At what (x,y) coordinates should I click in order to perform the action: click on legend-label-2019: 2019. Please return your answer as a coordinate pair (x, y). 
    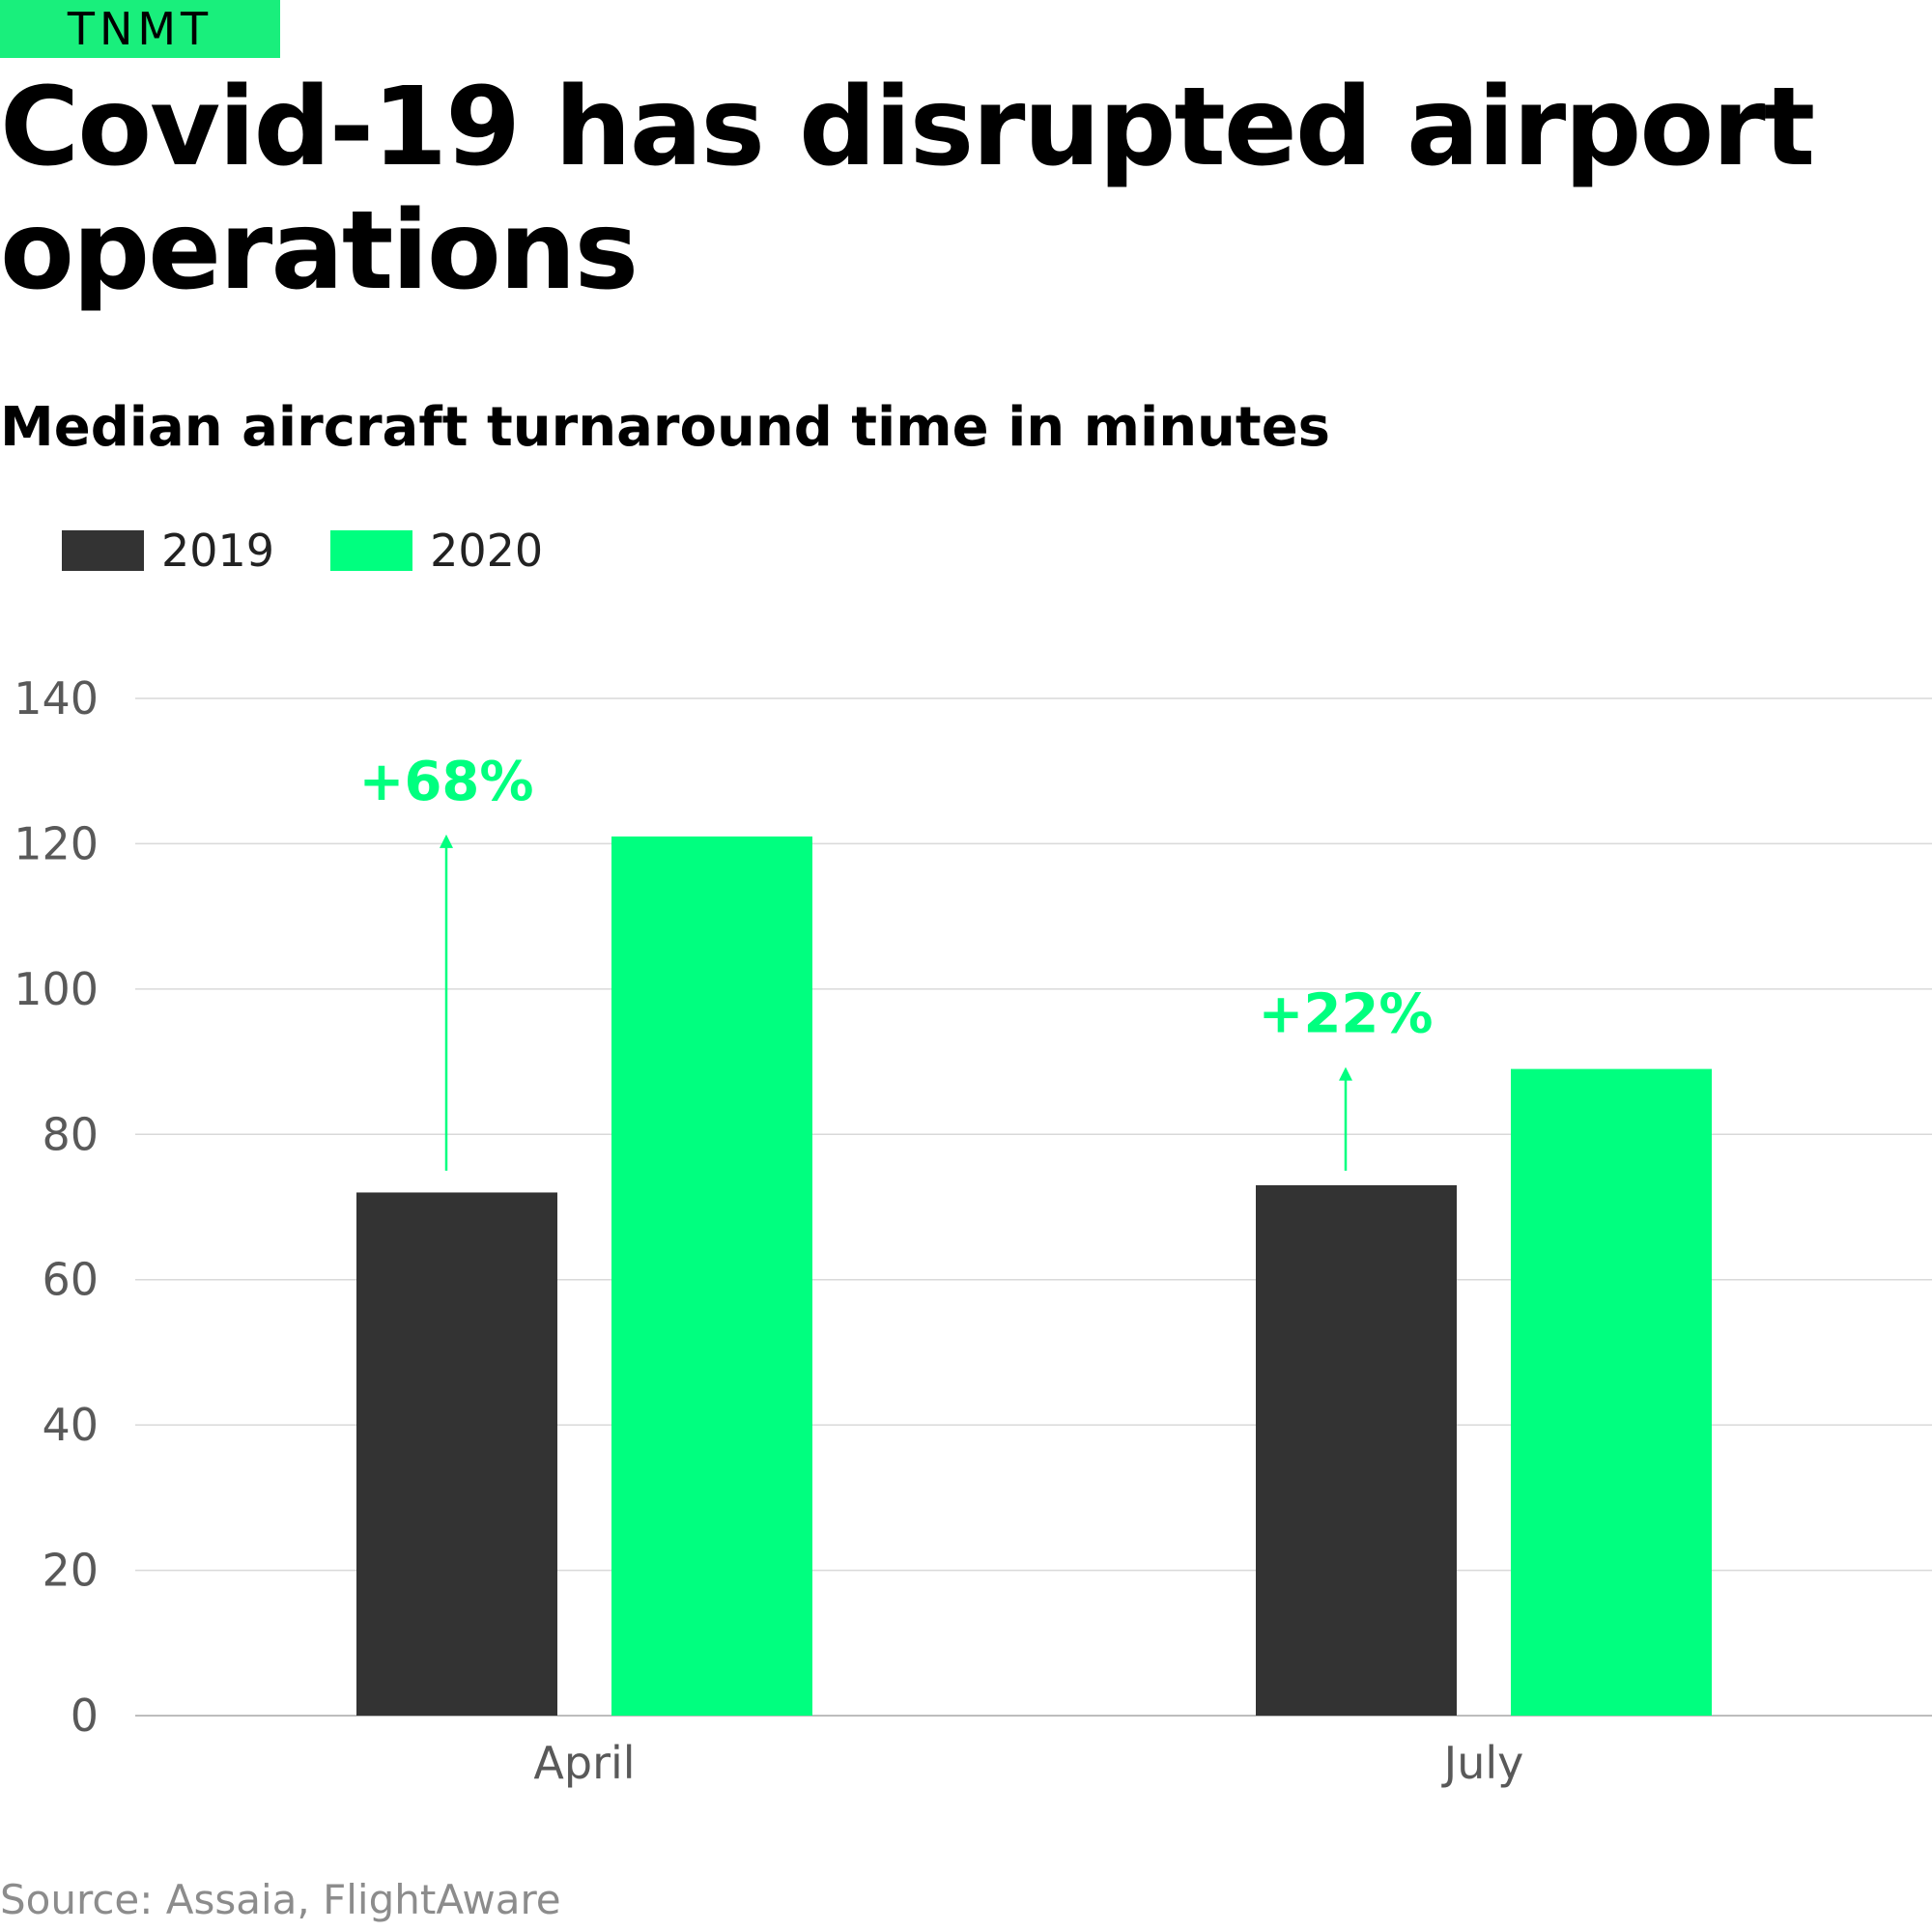
    Looking at the image, I should click on (218, 551).